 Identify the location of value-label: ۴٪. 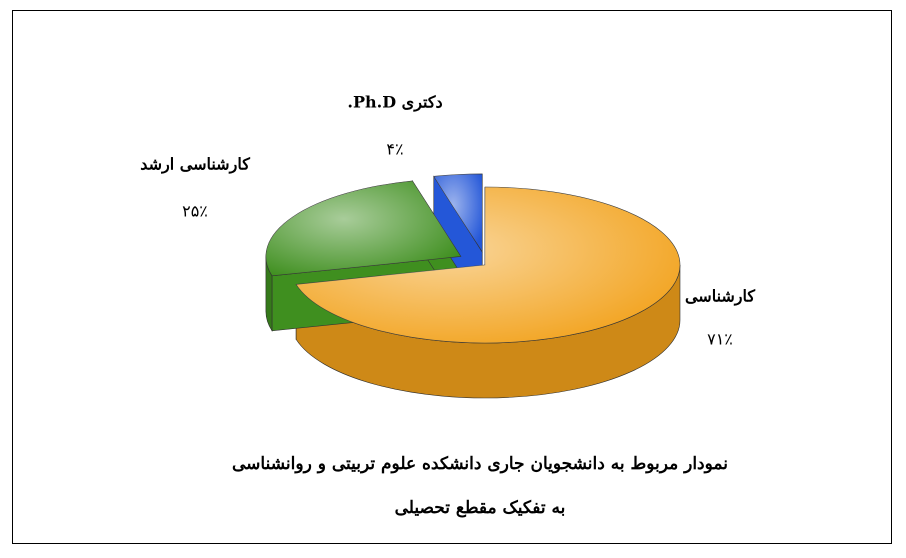
(394, 149).